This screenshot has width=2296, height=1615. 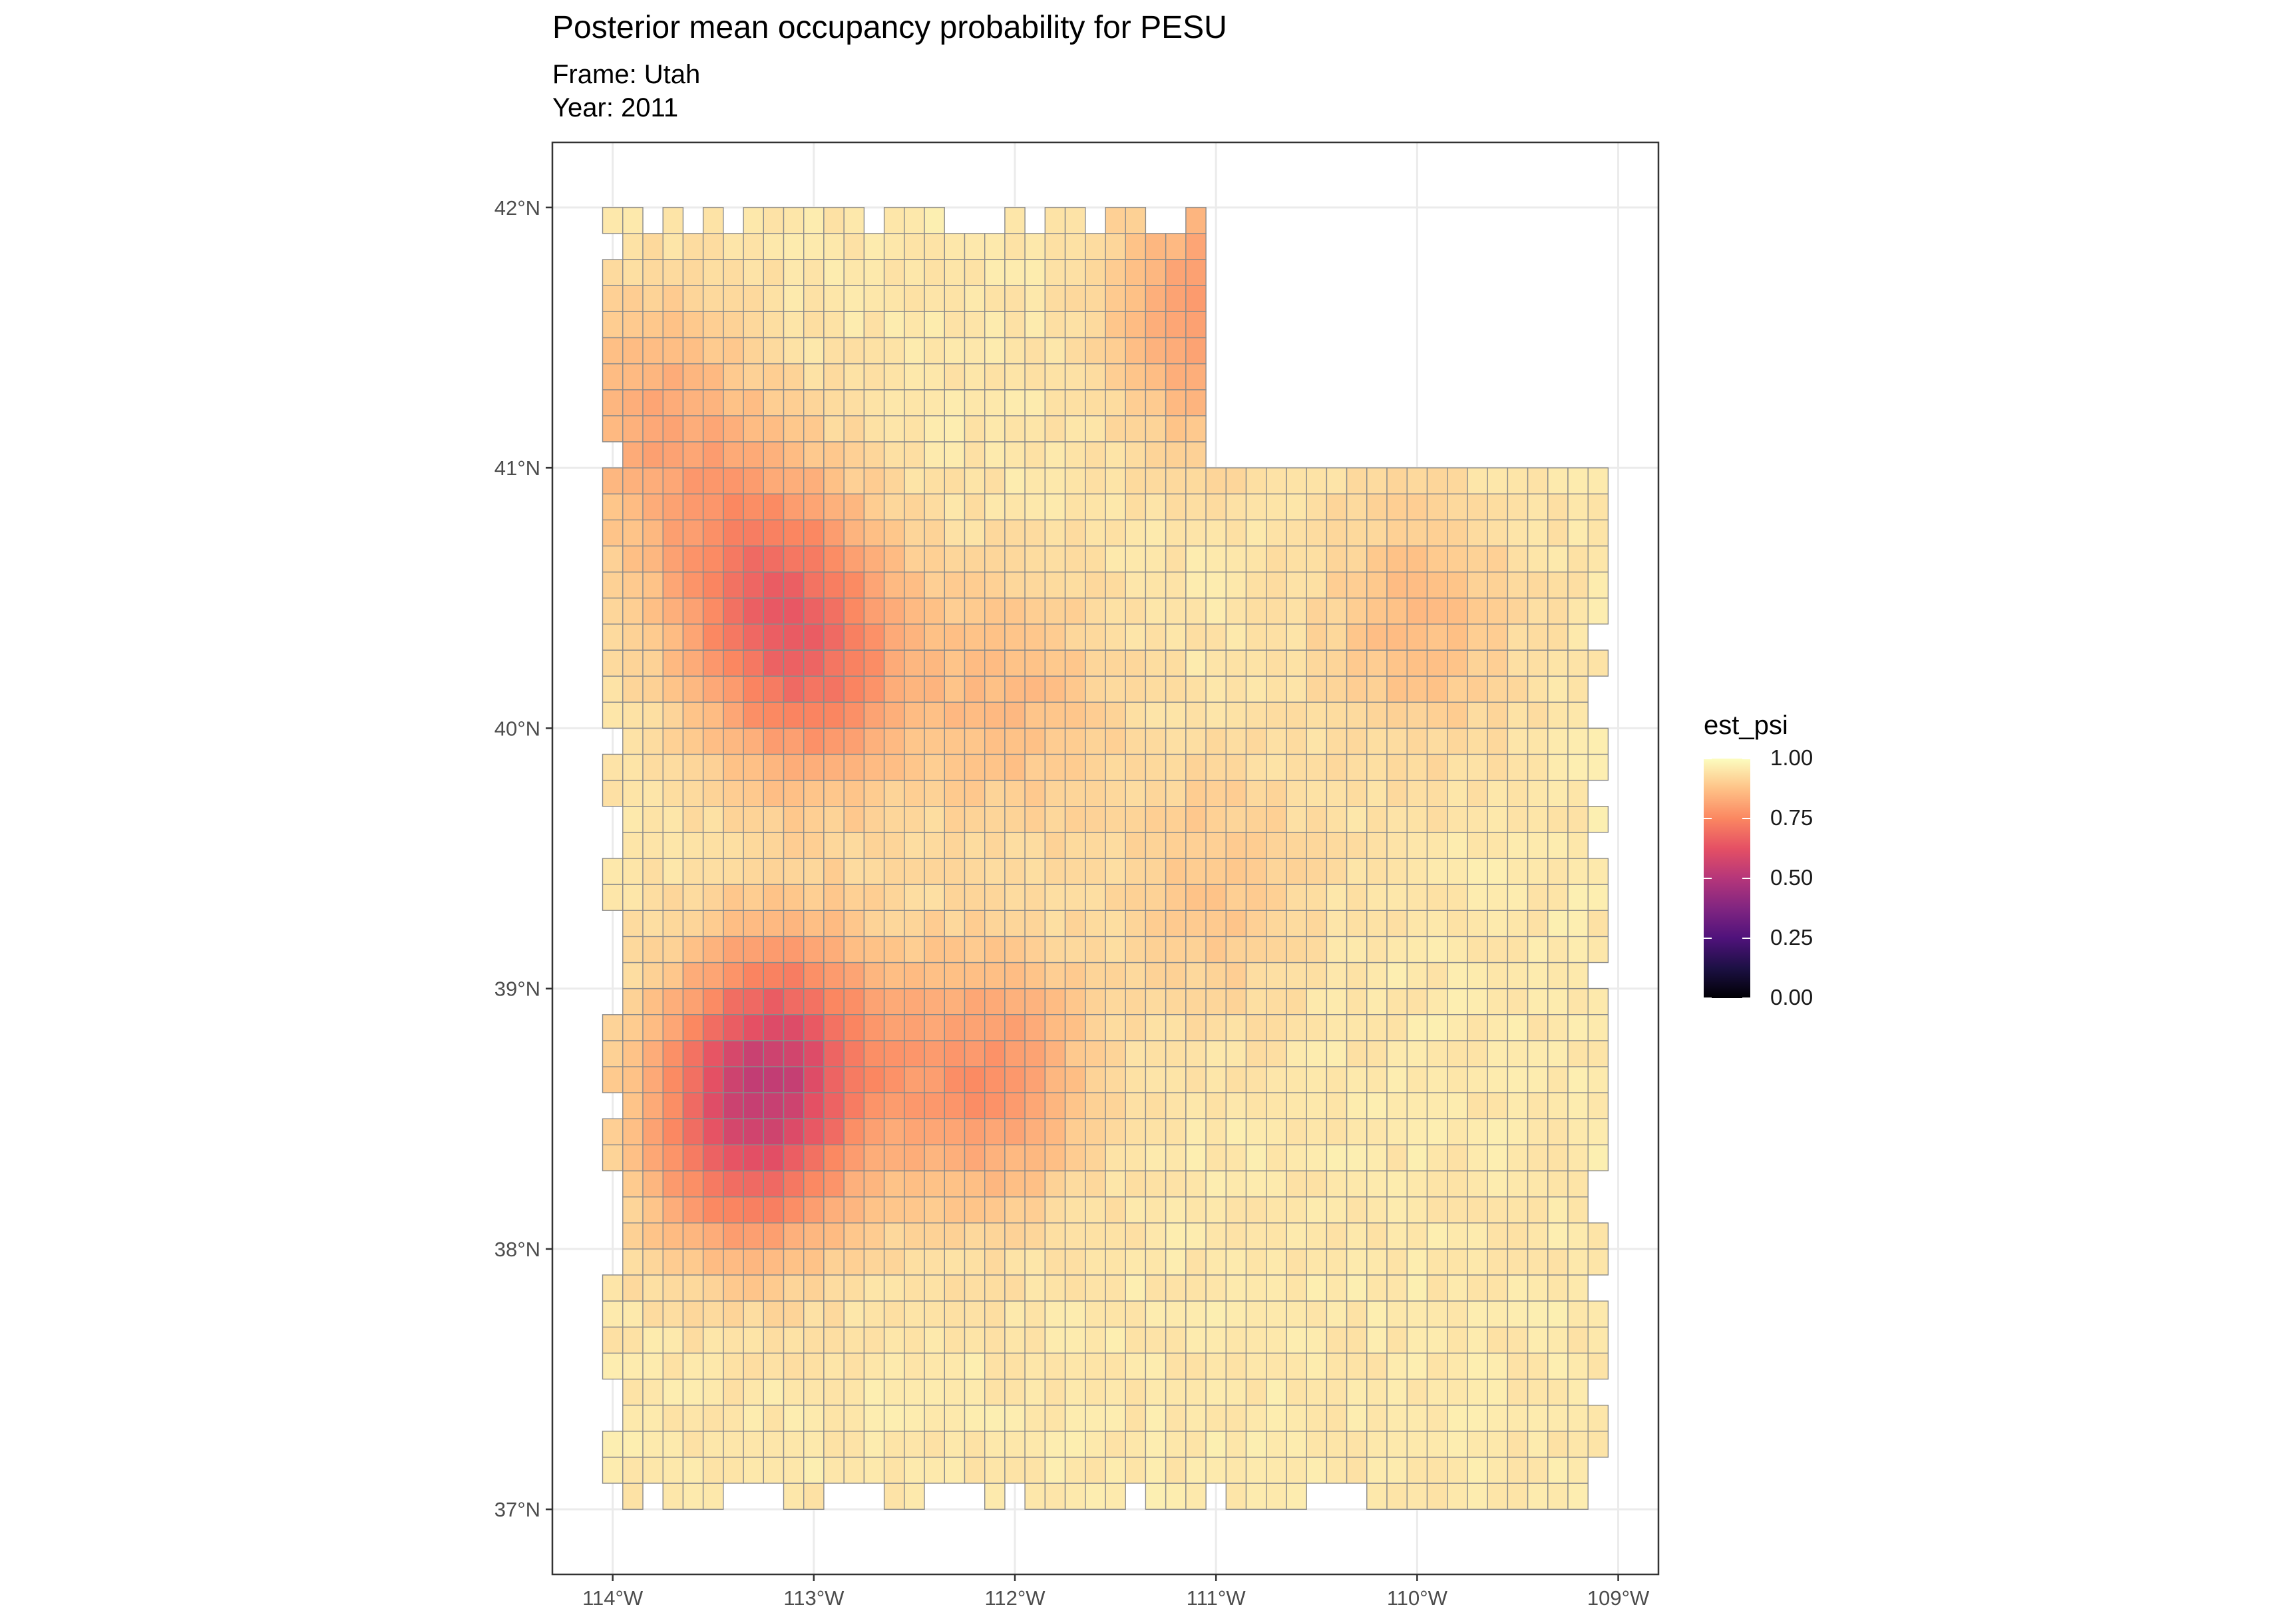 I want to click on legend-label-1.00: 1.00, so click(x=1792, y=757).